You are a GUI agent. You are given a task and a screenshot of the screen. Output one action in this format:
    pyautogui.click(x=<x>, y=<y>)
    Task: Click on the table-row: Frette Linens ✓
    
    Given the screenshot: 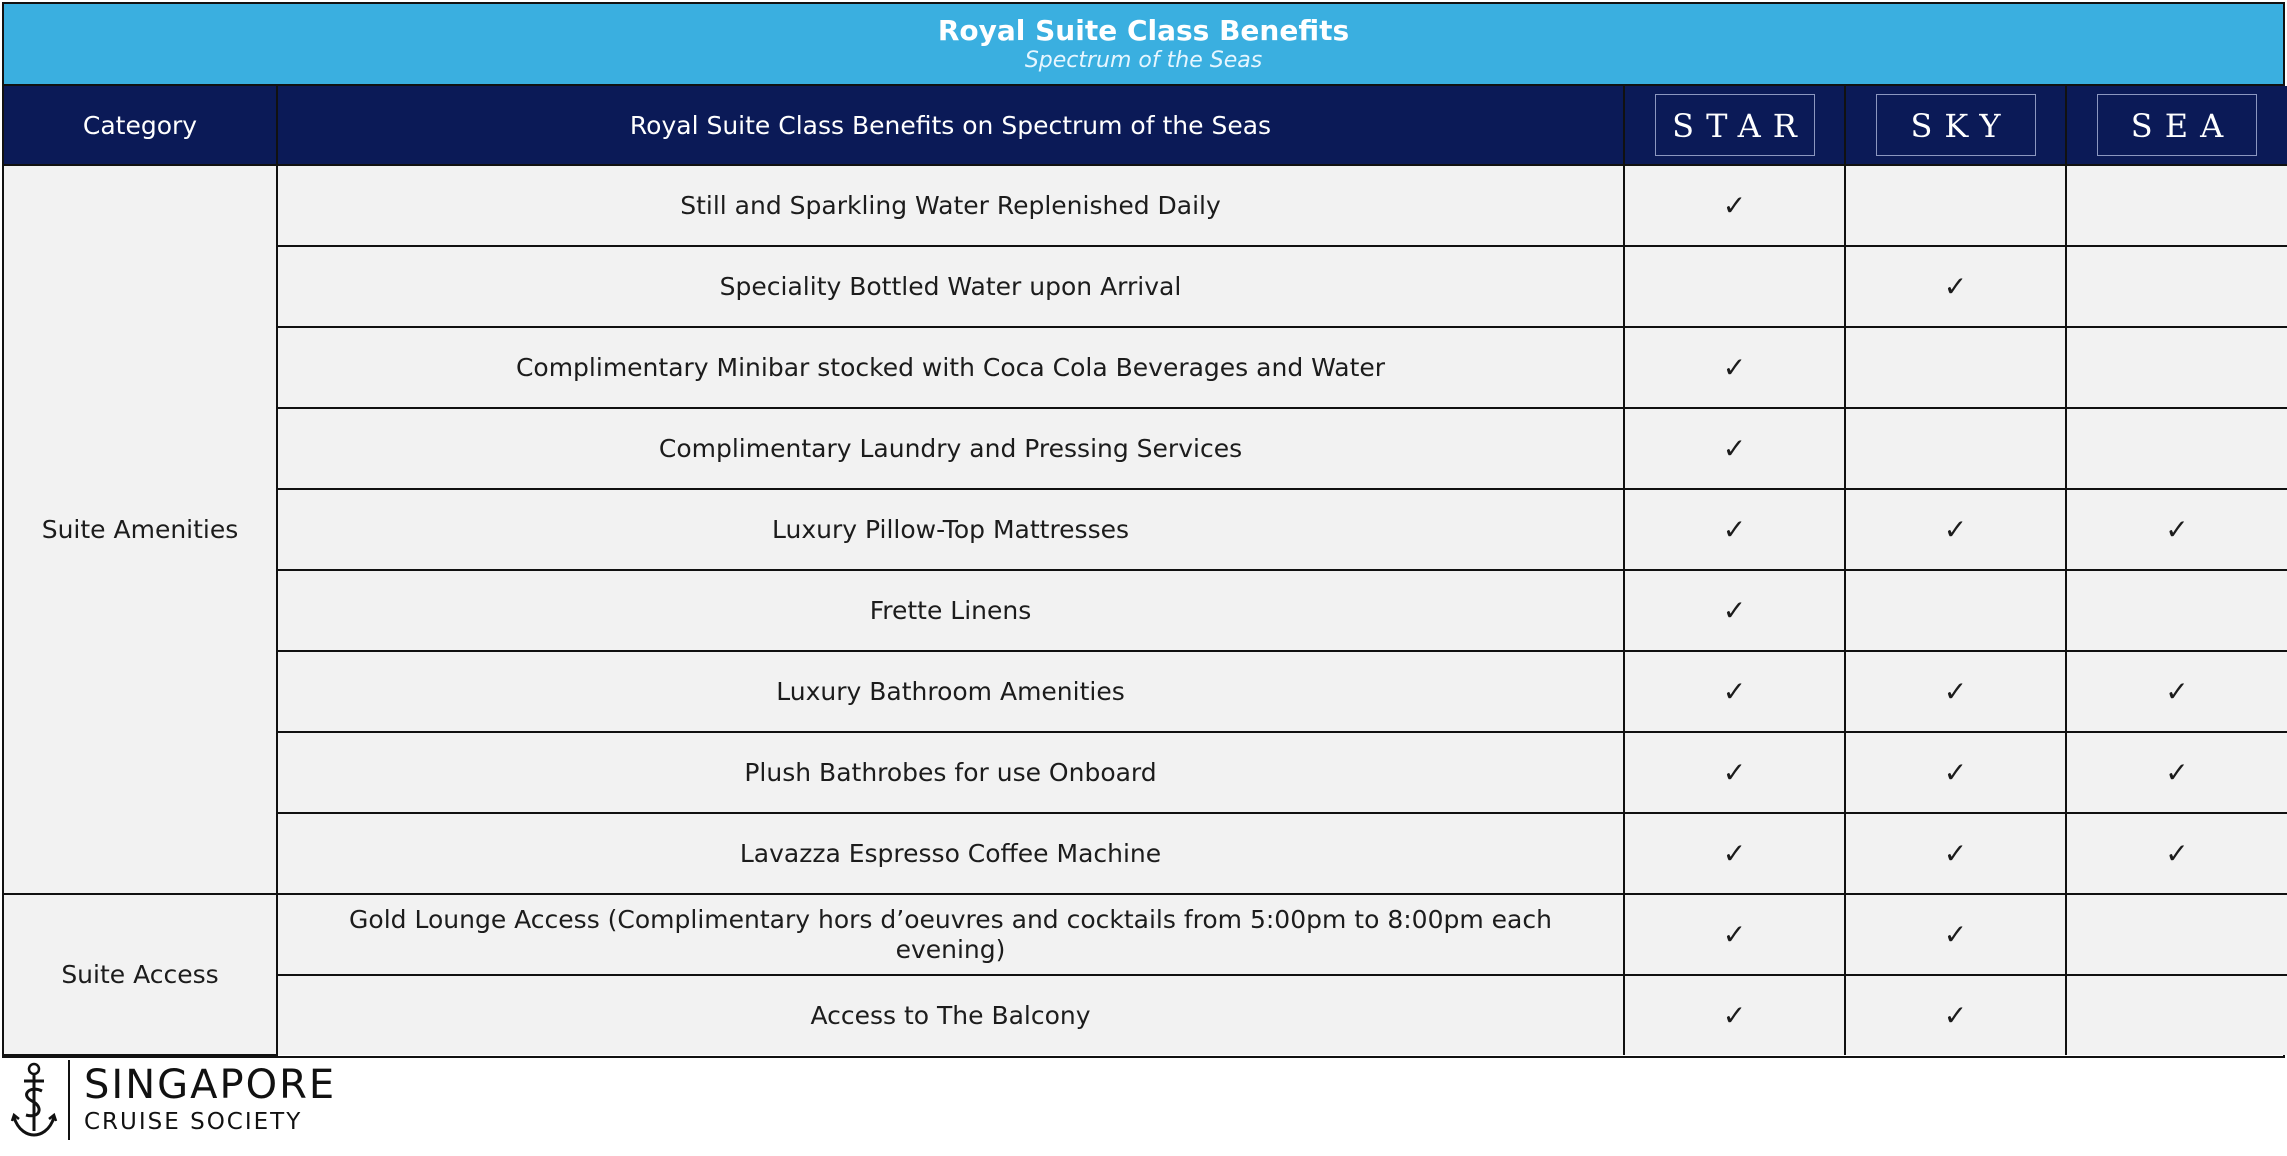 What is the action you would take?
    pyautogui.click(x=1145, y=610)
    